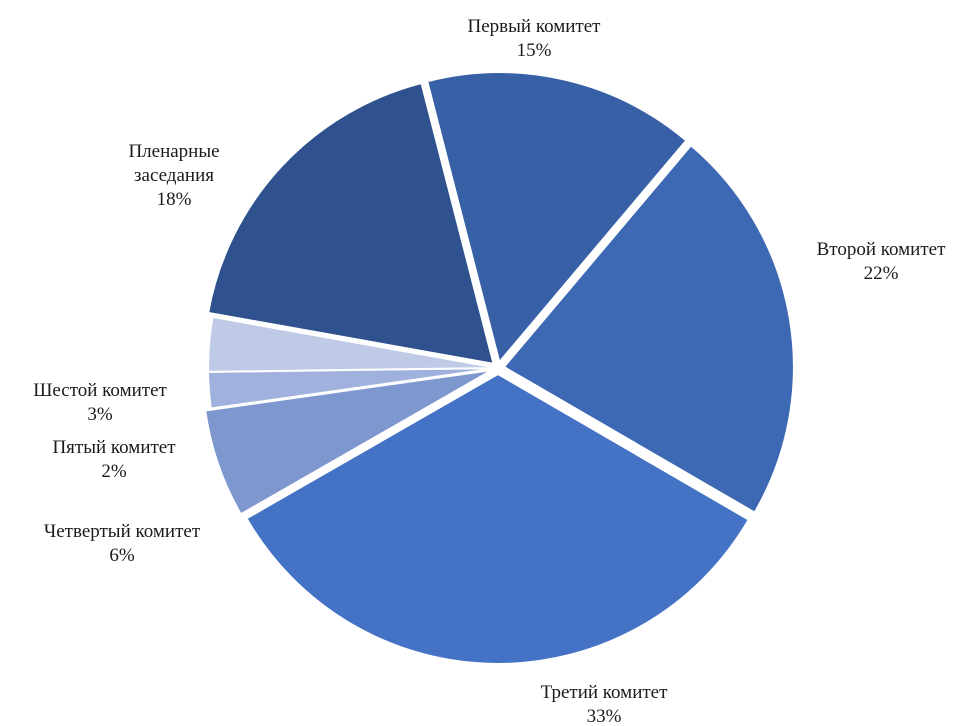  What do you see at coordinates (100, 402) in the screenshot?
I see `slice-label-6: Шестой комитет 3%` at bounding box center [100, 402].